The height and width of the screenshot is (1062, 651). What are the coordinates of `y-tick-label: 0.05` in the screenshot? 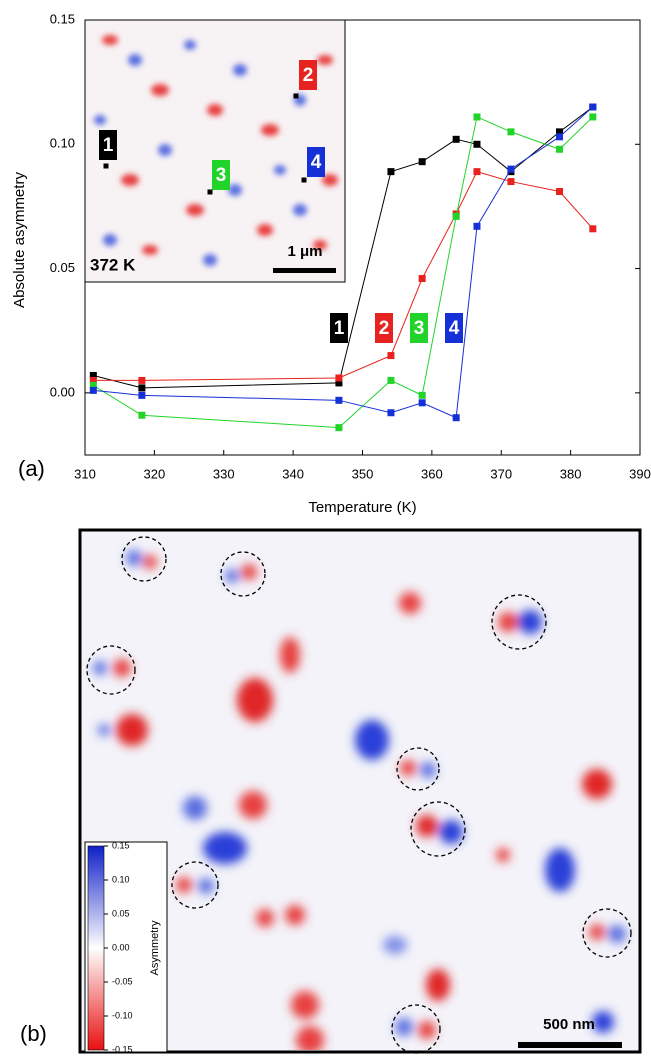 It's located at (62, 267).